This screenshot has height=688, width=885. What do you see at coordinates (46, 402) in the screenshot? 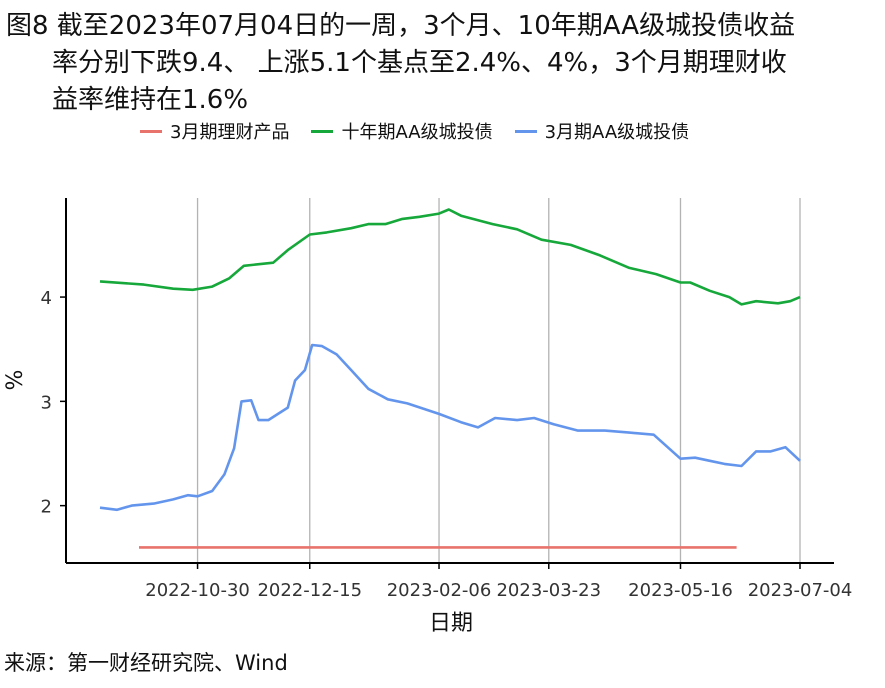
I see `y-tick-label: 3` at bounding box center [46, 402].